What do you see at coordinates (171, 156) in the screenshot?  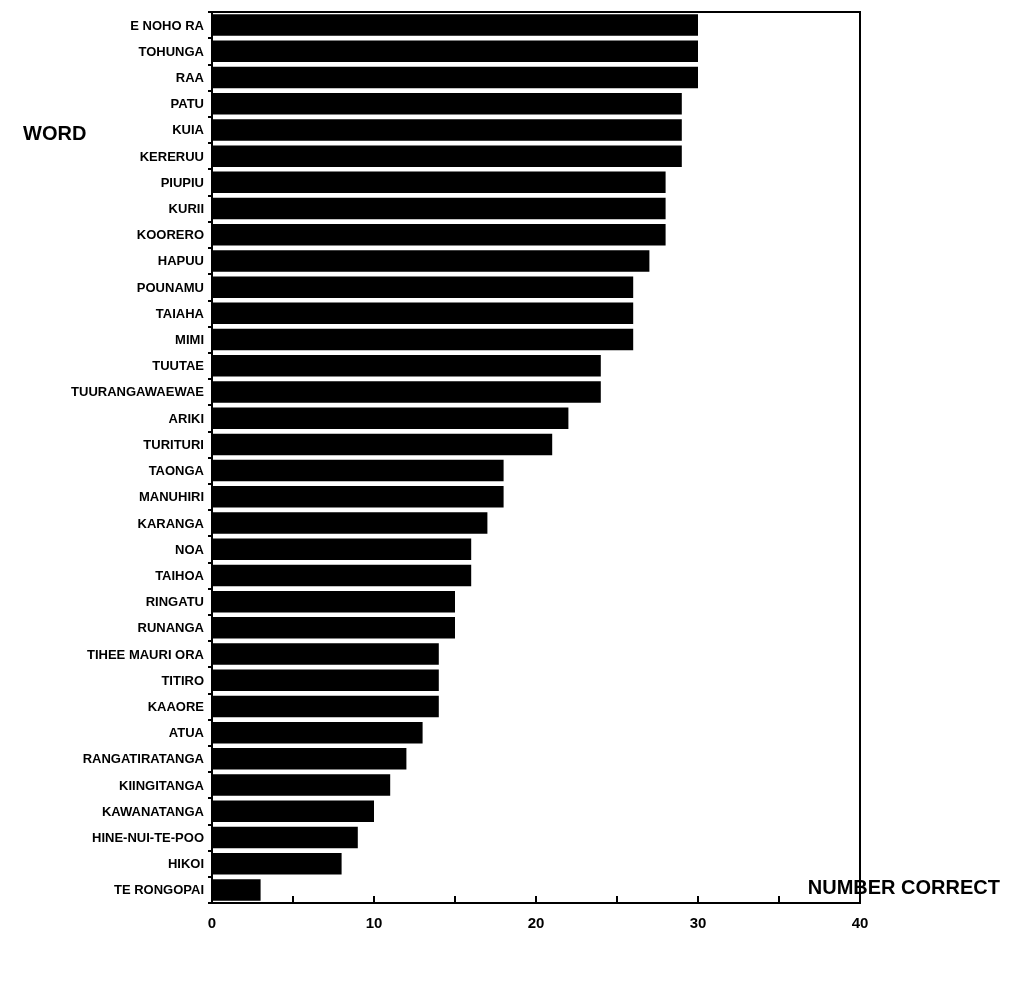 I see `y-tick-label: KERERUU` at bounding box center [171, 156].